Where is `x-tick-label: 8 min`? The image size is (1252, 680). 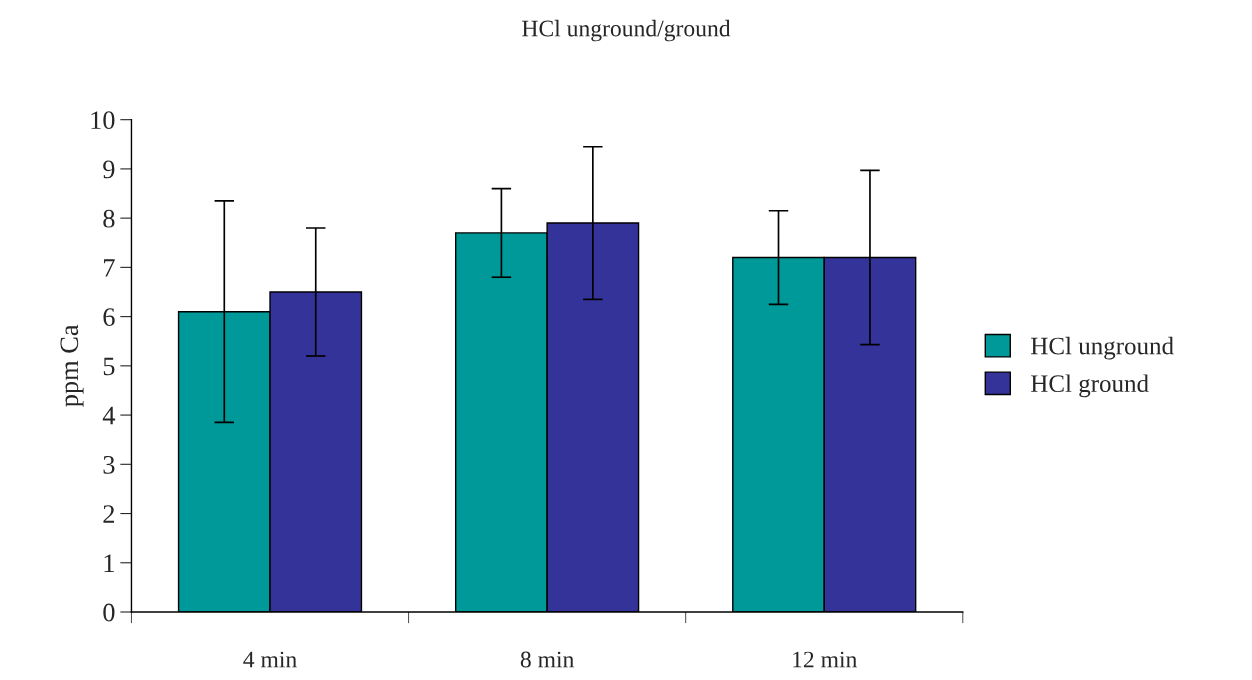 x-tick-label: 8 min is located at coordinates (547, 659).